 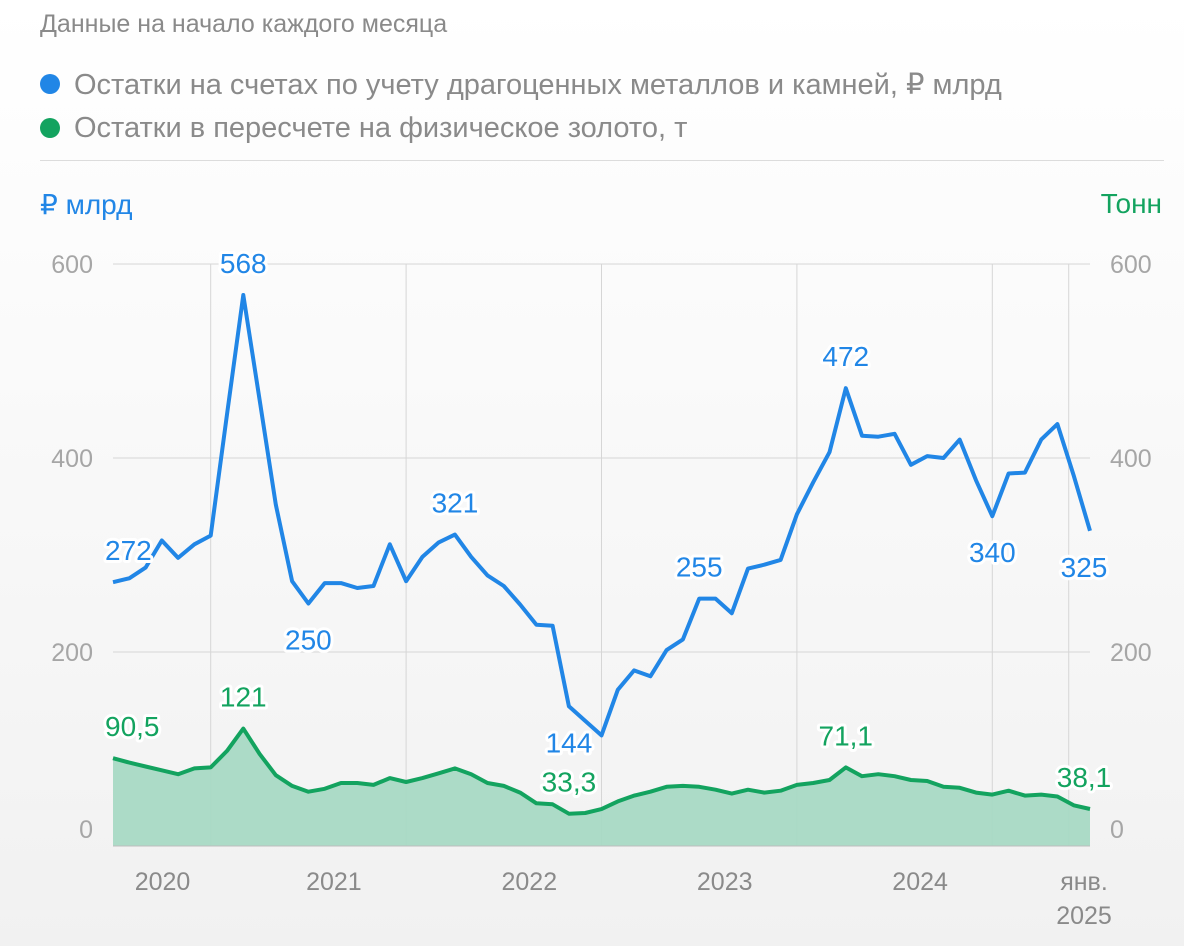 What do you see at coordinates (725, 882) in the screenshot?
I see `x-tick-label: 2023` at bounding box center [725, 882].